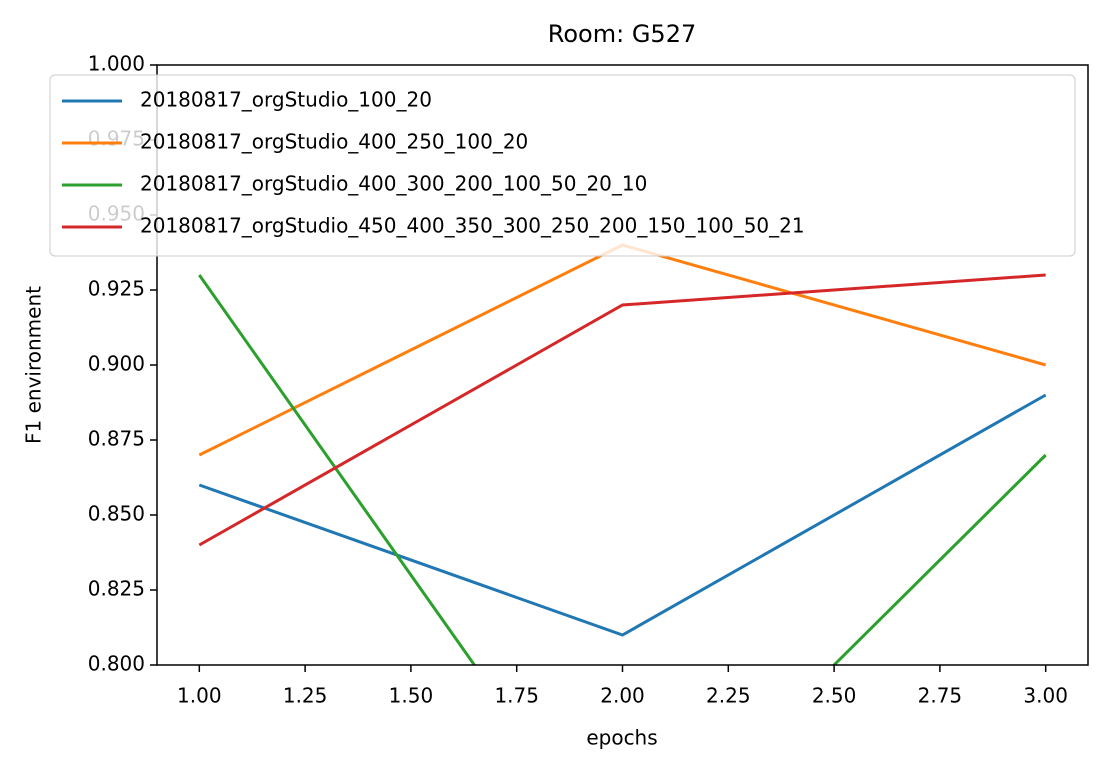  Describe the element at coordinates (621, 738) in the screenshot. I see `x-axis-label: epochs` at that location.